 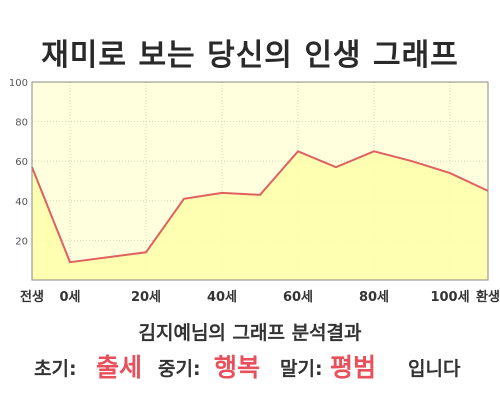 What do you see at coordinates (353, 367) in the screenshot?
I see `late-value: 평범` at bounding box center [353, 367].